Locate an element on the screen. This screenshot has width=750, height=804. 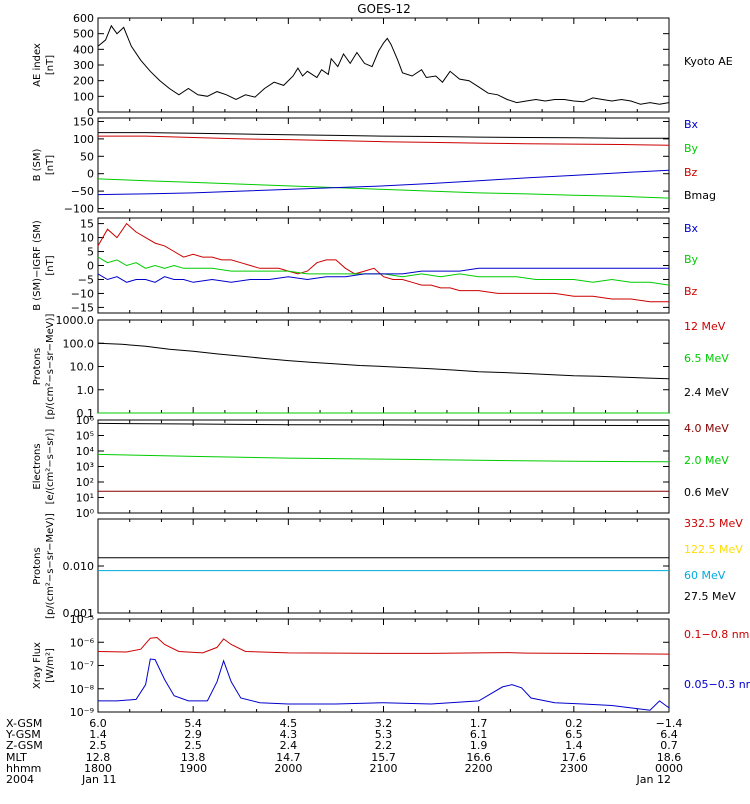
ephemeris-value: 2.2 is located at coordinates (384, 745).